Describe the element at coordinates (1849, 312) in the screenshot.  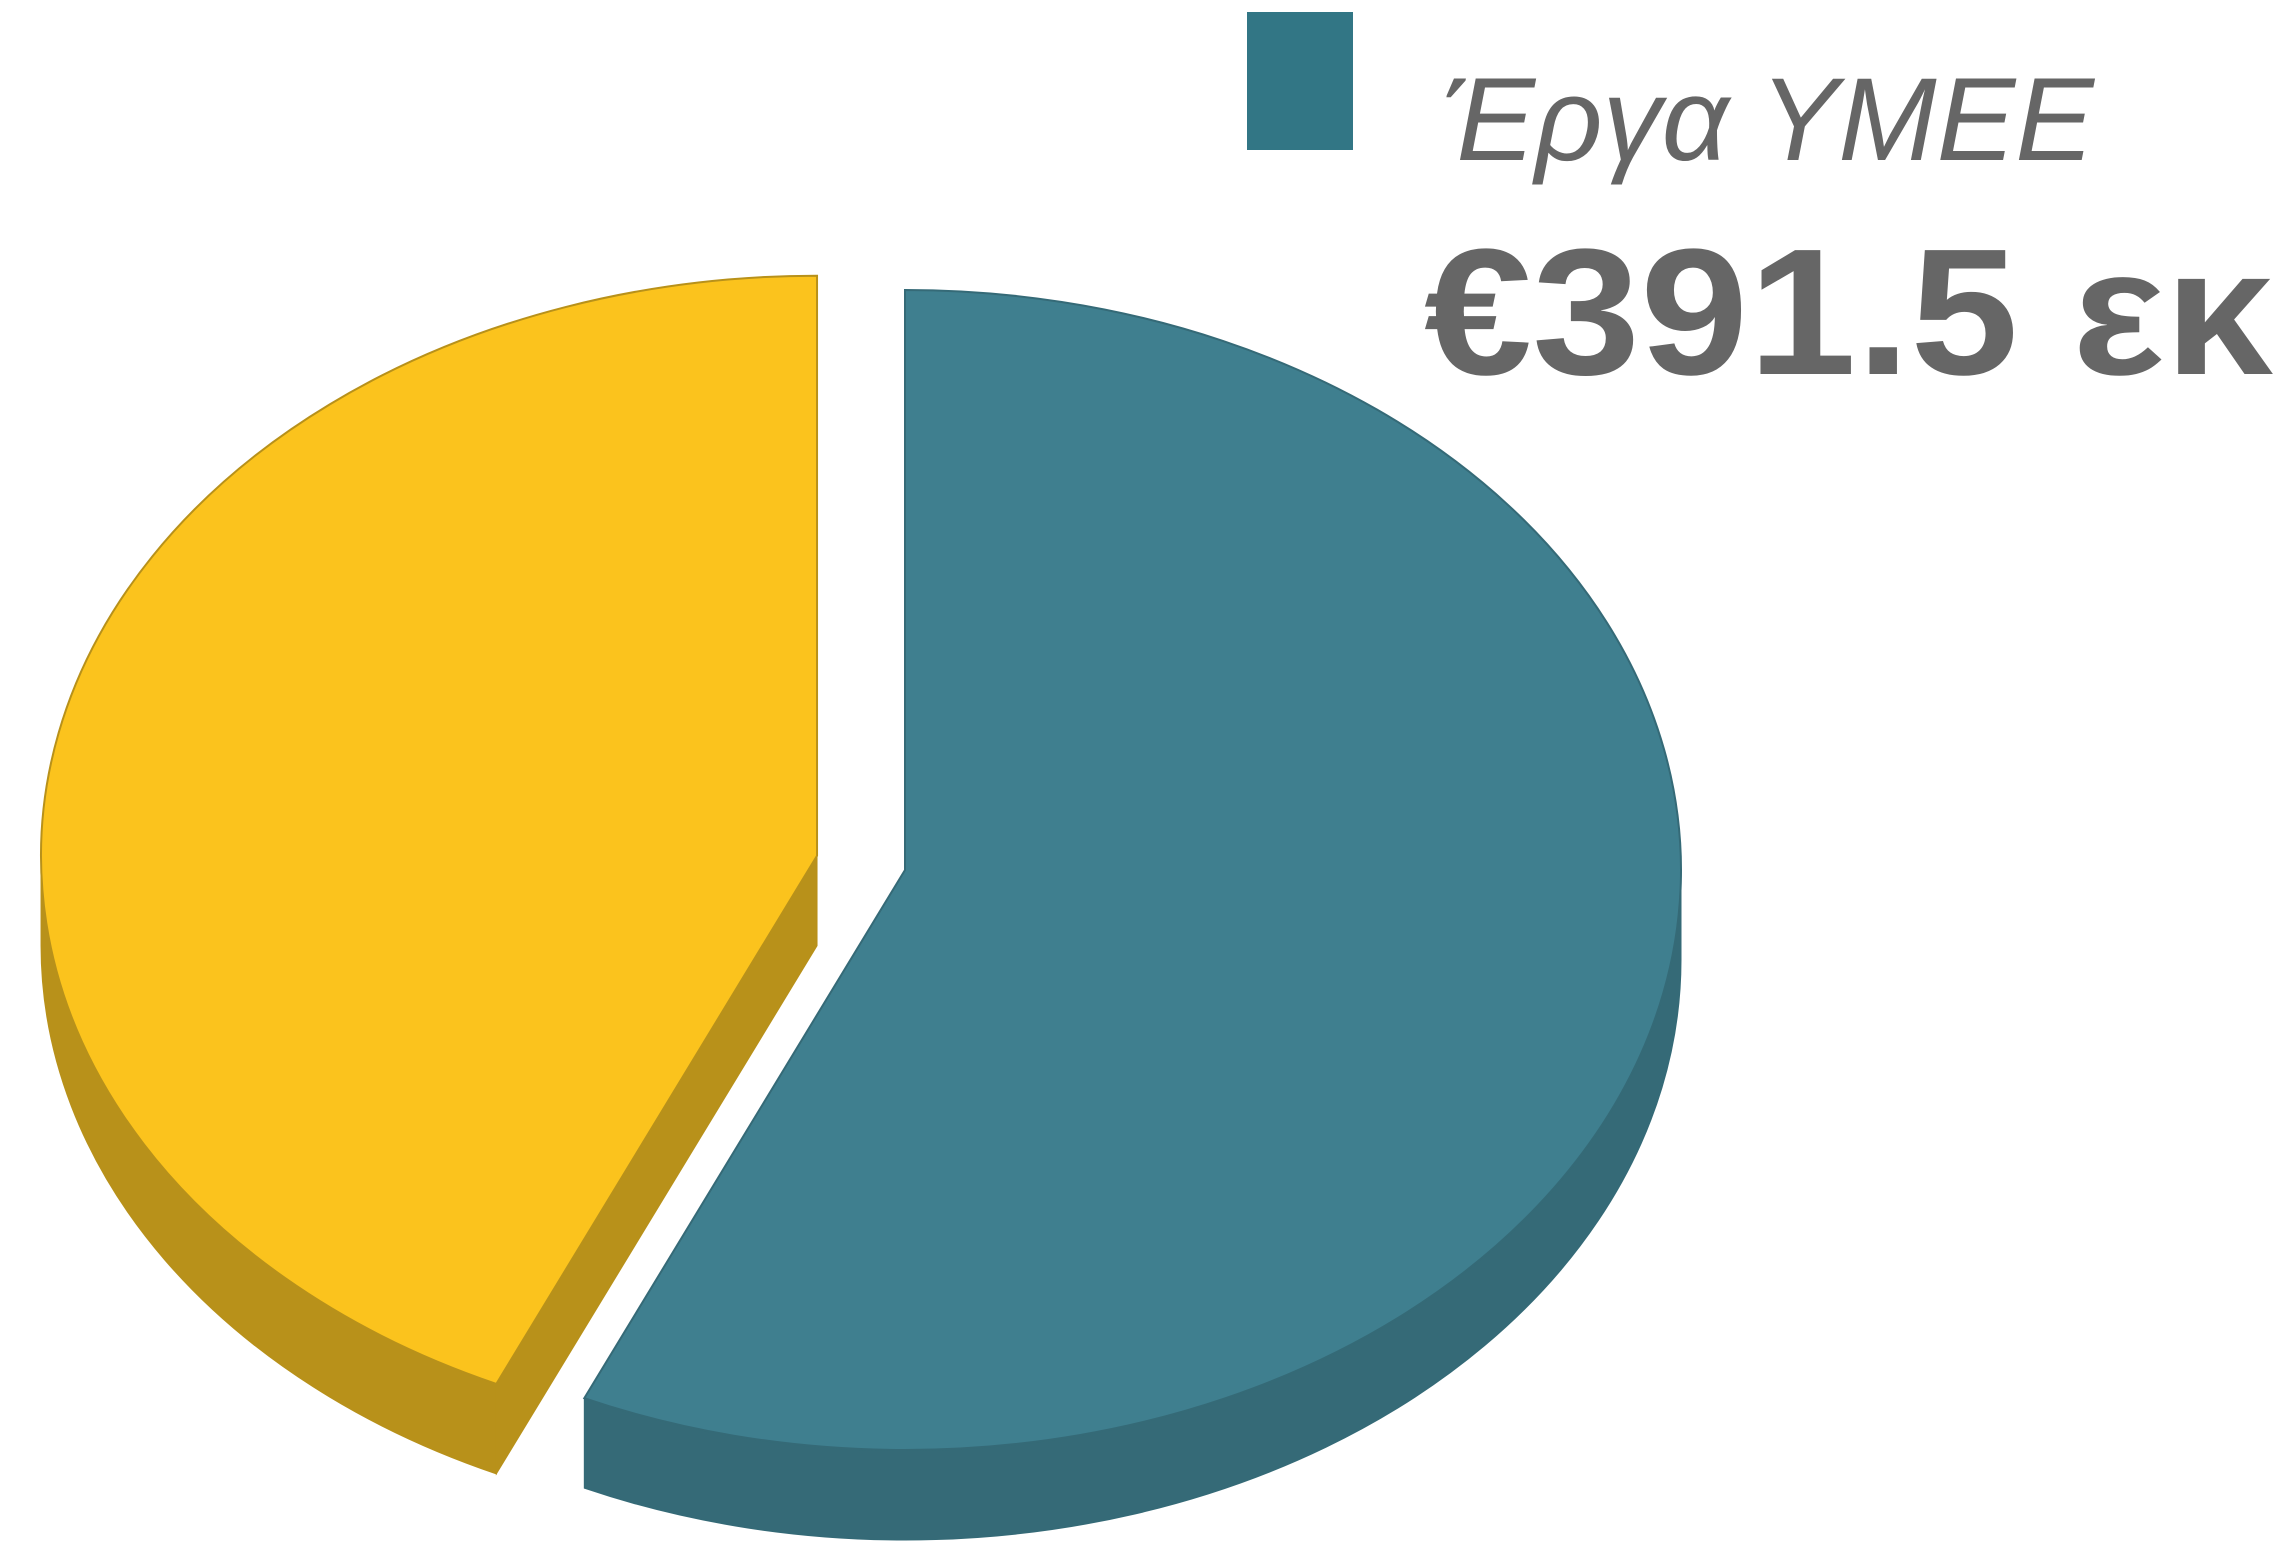
I see `legend-value: €391.5 εκ` at that location.